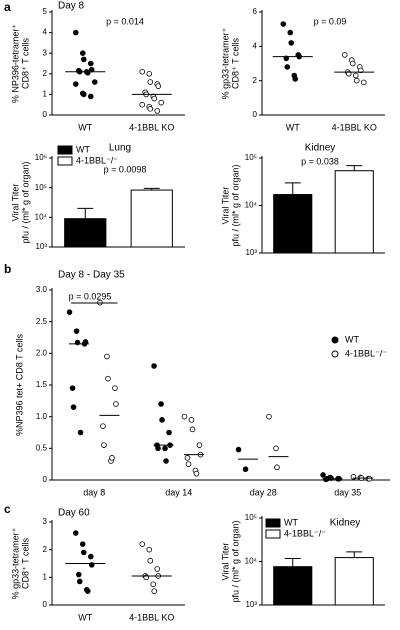  Describe the element at coordinates (15, 64) in the screenshot. I see `y-axis-label: % NP396-tetramer⁺` at that location.